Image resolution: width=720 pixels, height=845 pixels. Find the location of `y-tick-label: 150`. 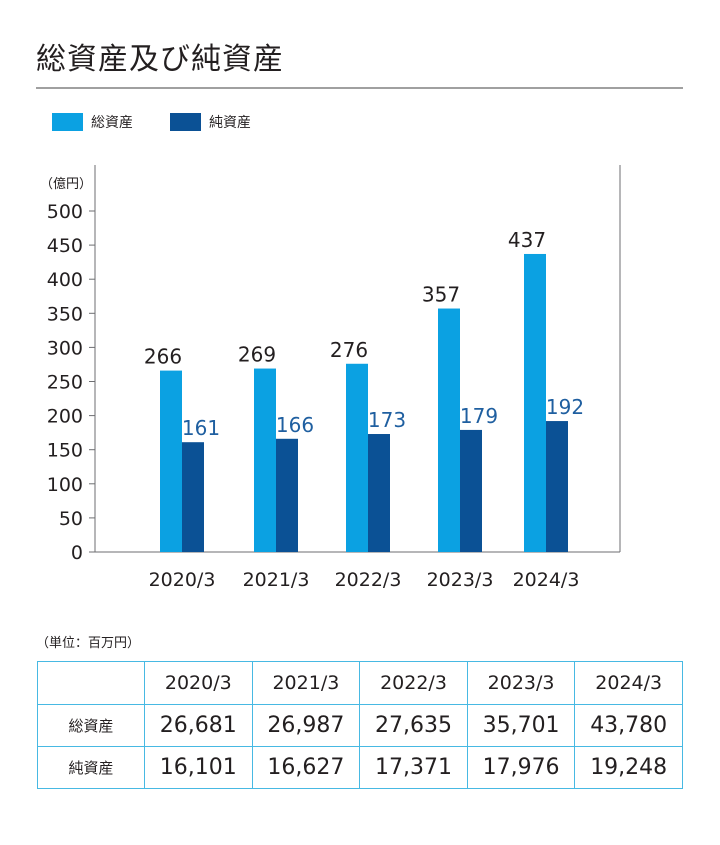

y-tick-label: 150 is located at coordinates (65, 451).